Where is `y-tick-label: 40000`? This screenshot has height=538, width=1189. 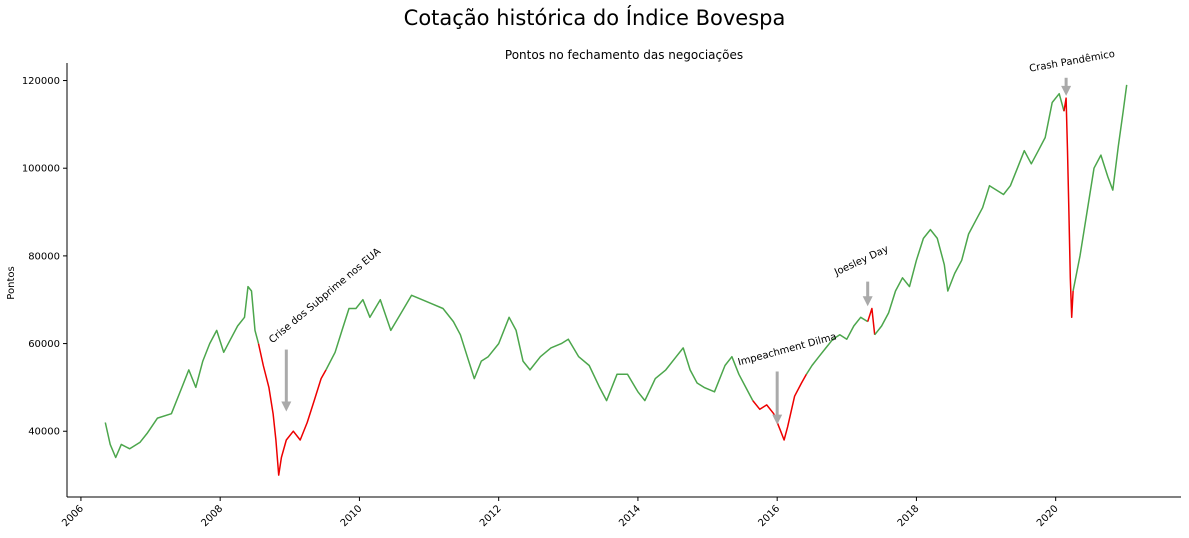 y-tick-label: 40000 is located at coordinates (44, 432).